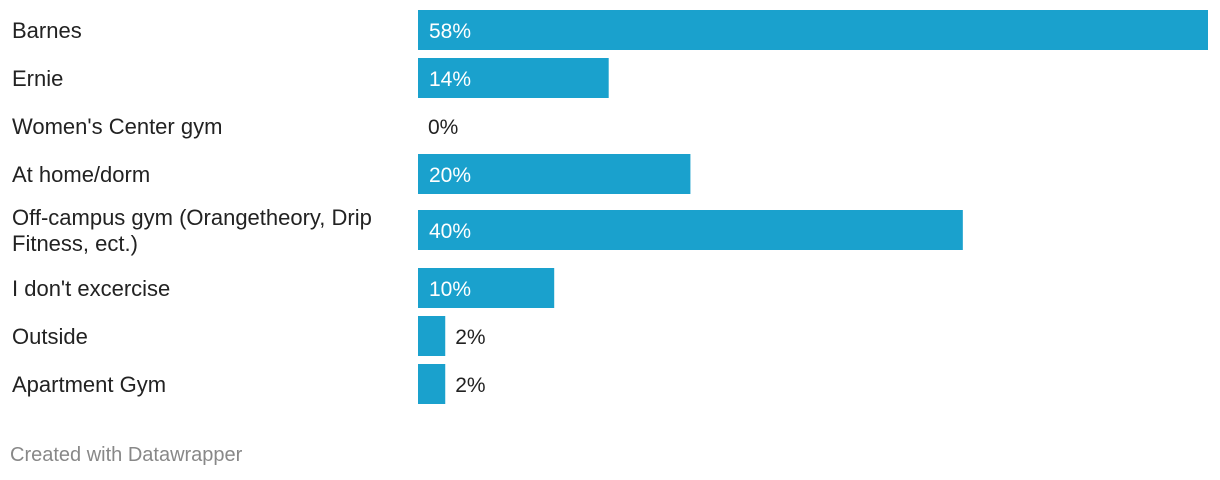  Describe the element at coordinates (81, 174) in the screenshot. I see `category-label: At home/dorm` at that location.